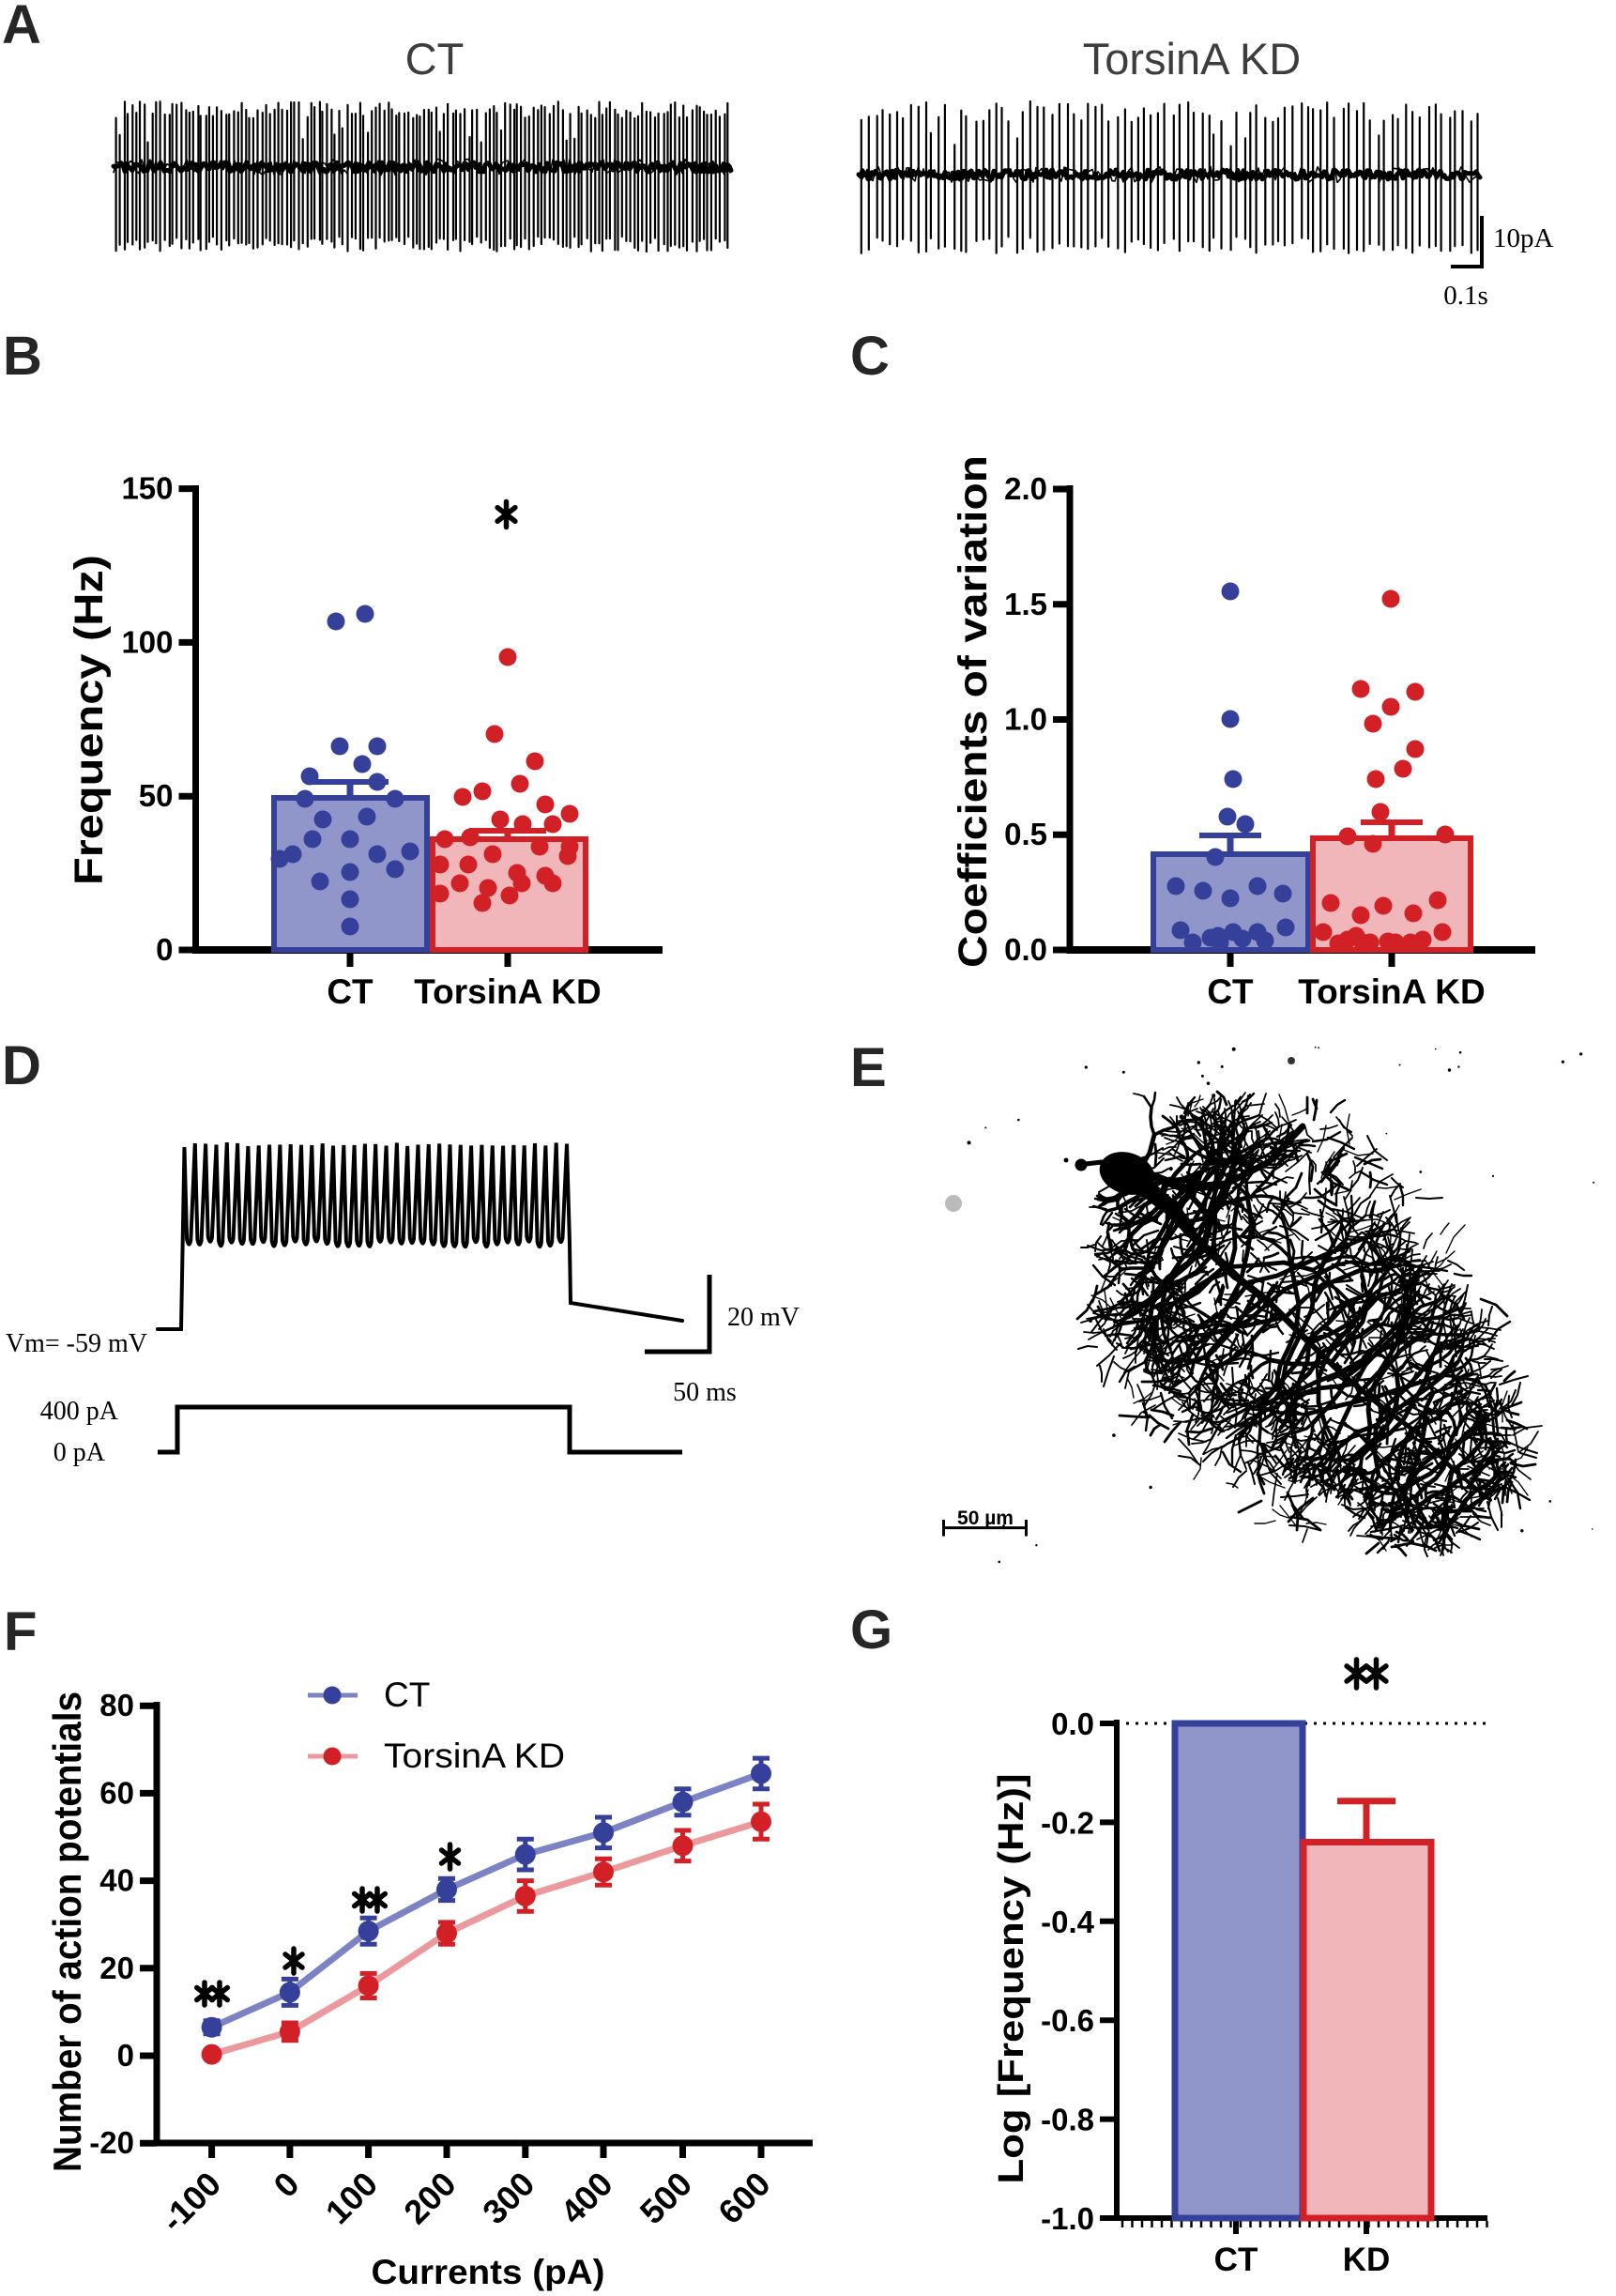 The image size is (1616, 2296). I want to click on svg-text: F, so click(20, 1631).